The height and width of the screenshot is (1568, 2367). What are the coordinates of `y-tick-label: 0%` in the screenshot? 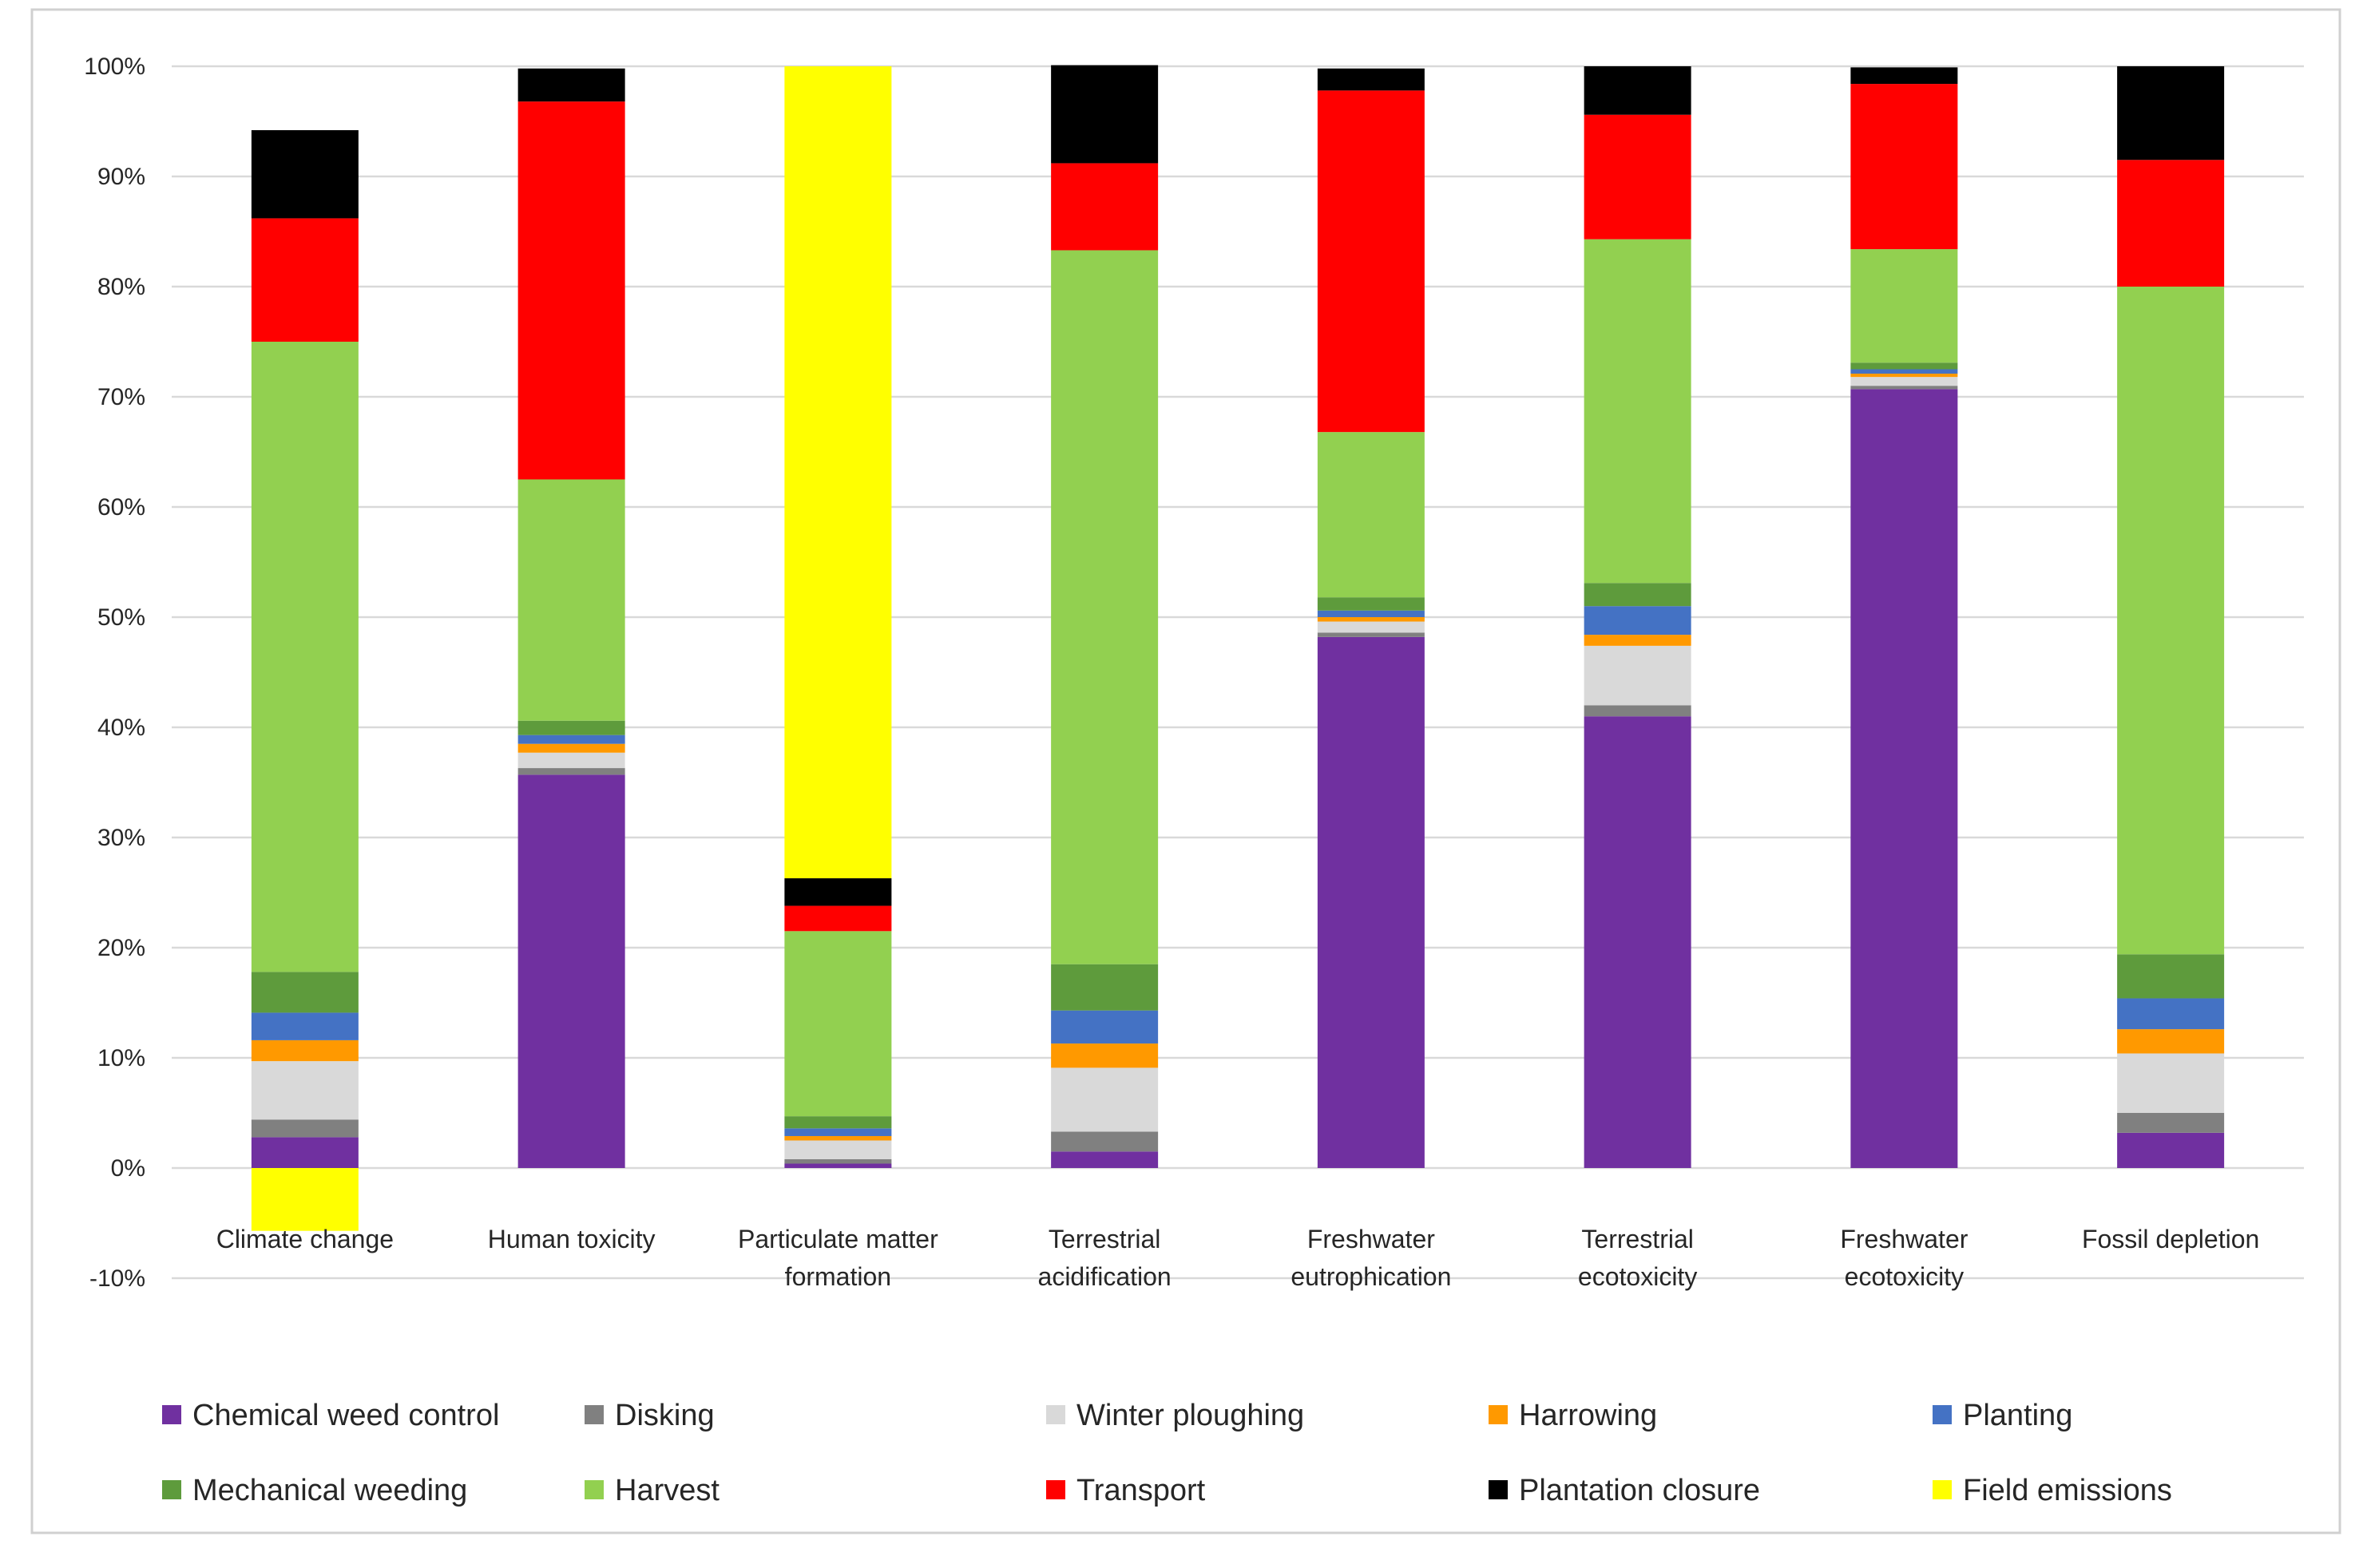 It's located at (128, 1168).